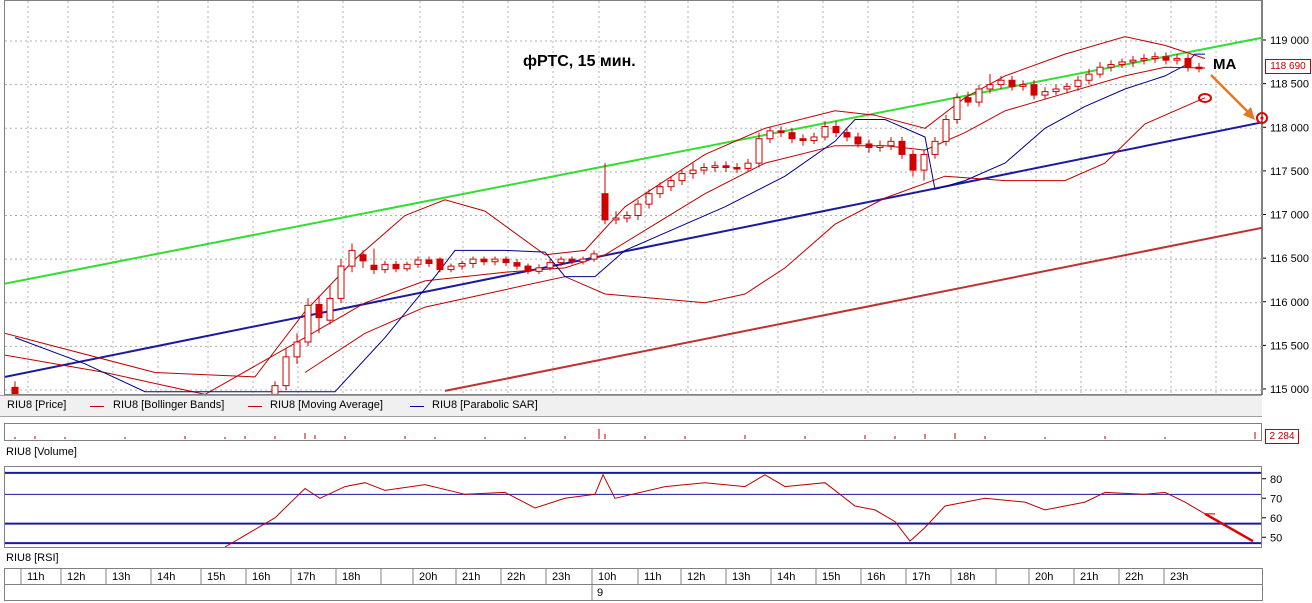 The height and width of the screenshot is (603, 1312). I want to click on time-label-21: 18h, so click(966, 577).